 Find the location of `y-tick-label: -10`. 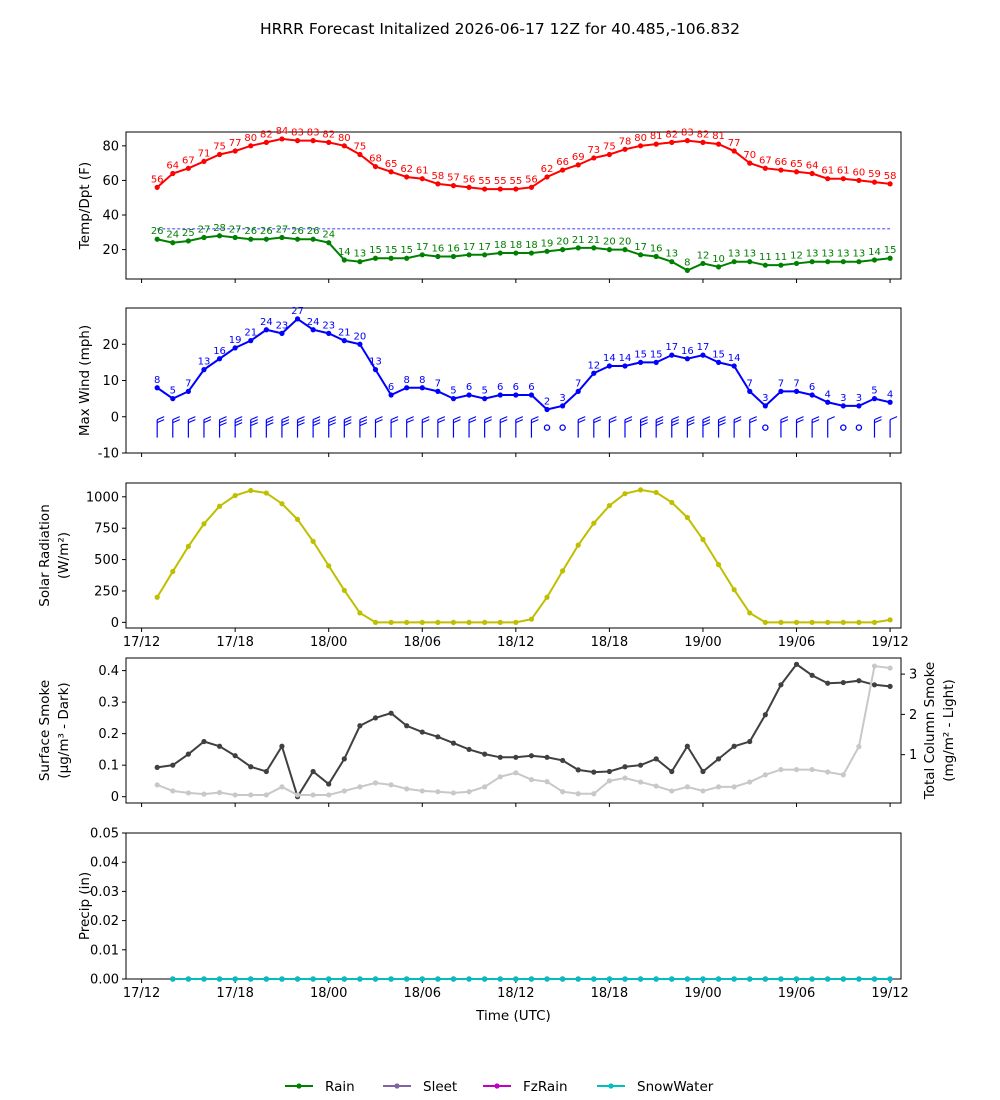

y-tick-label: -10 is located at coordinates (108, 454).